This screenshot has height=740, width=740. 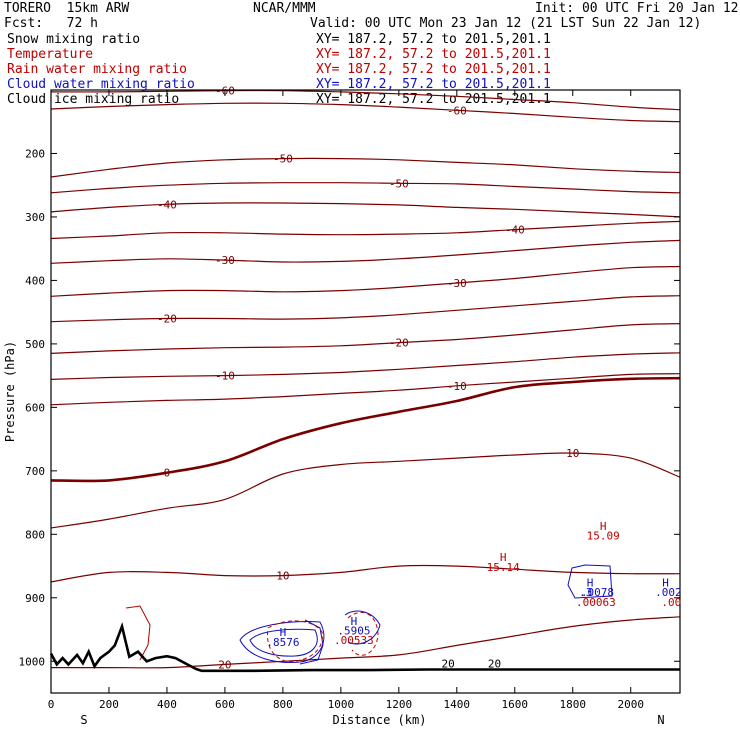 What do you see at coordinates (597, 592) in the screenshot?
I see `annotation-label: .0078` at bounding box center [597, 592].